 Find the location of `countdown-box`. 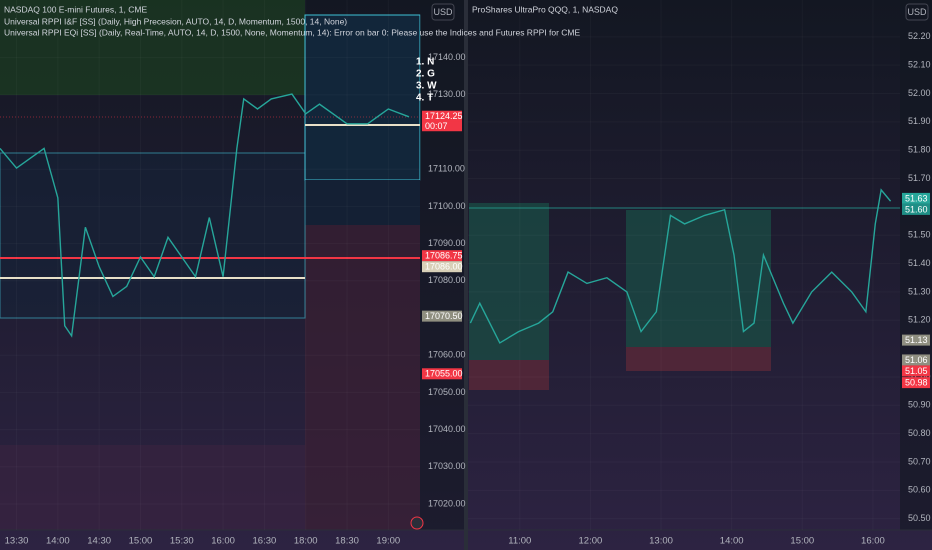

countdown-box is located at coordinates (442, 126).